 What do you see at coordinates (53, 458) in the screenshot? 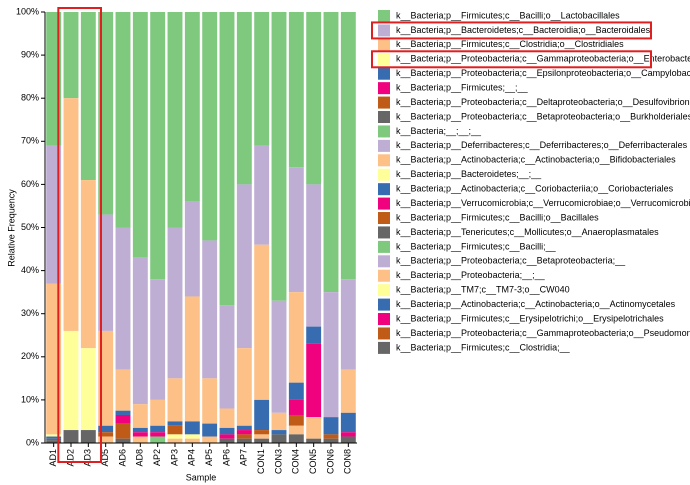
I see `x-tick-label: AD1` at bounding box center [53, 458].